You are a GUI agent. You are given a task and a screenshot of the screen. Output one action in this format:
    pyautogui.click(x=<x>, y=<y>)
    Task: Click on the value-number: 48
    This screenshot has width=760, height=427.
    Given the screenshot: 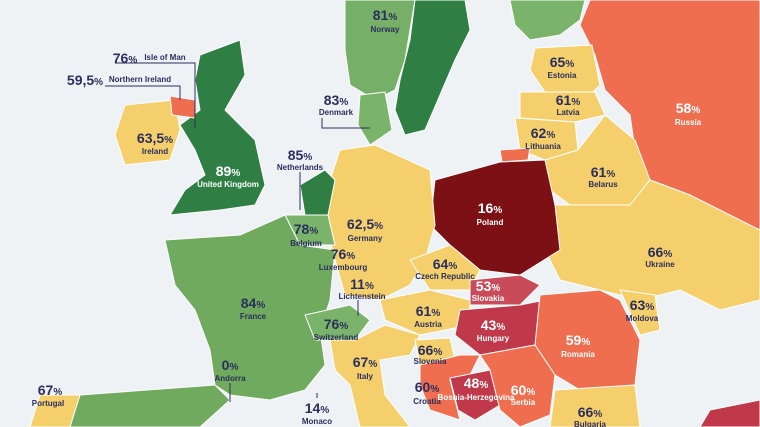 What is the action you would take?
    pyautogui.click(x=472, y=383)
    